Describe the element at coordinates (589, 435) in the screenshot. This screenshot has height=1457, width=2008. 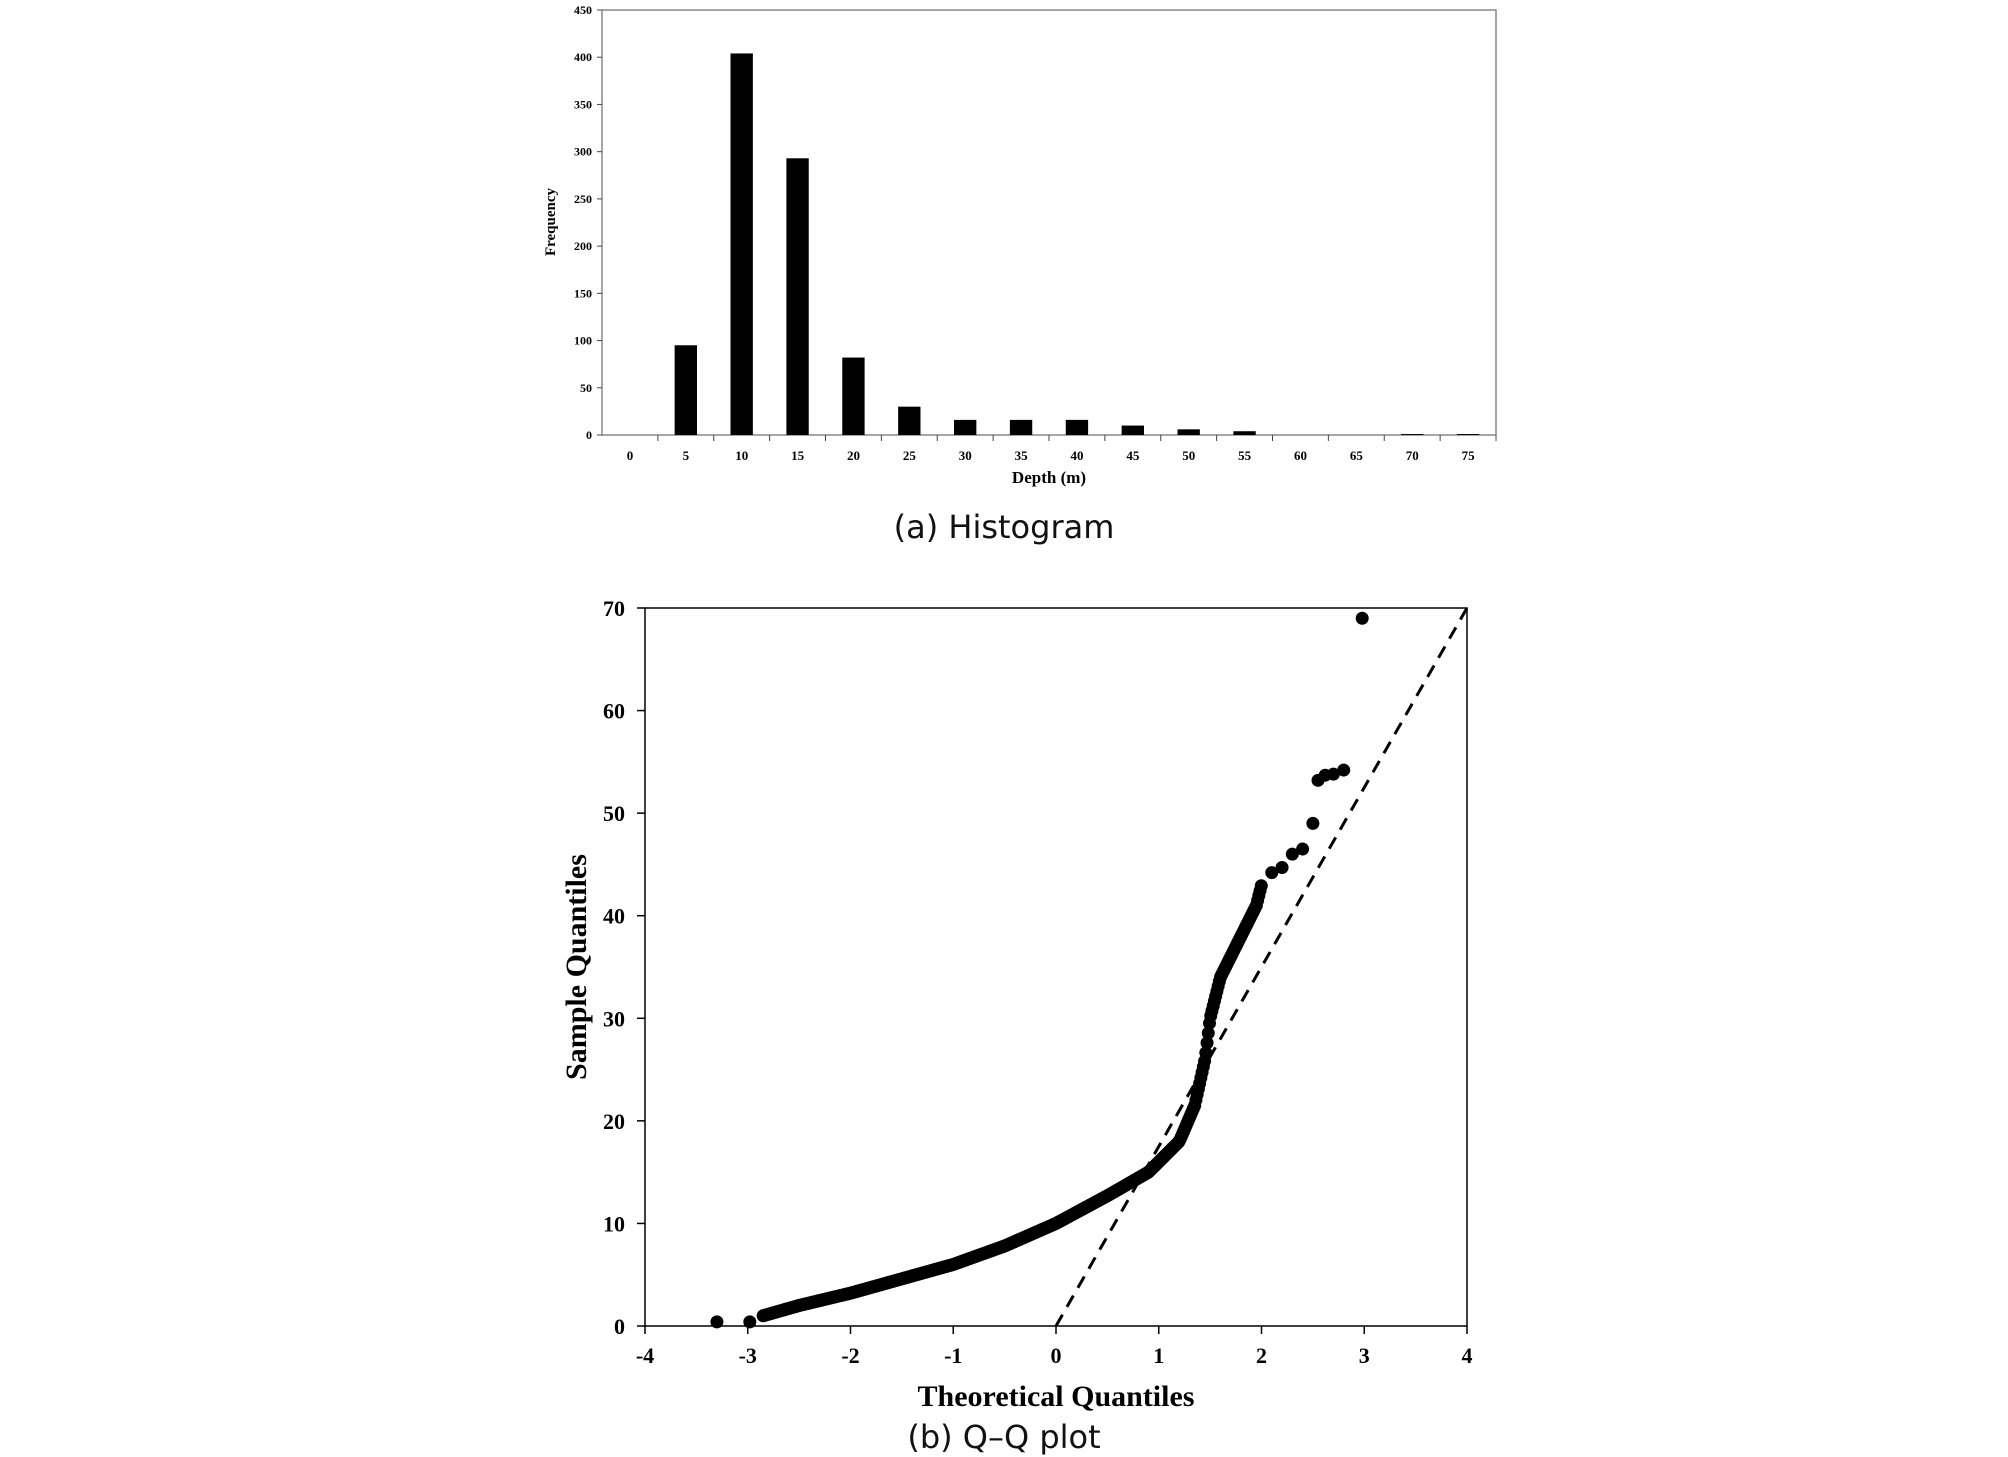
I see `histogram-y-tick-label: 0` at that location.